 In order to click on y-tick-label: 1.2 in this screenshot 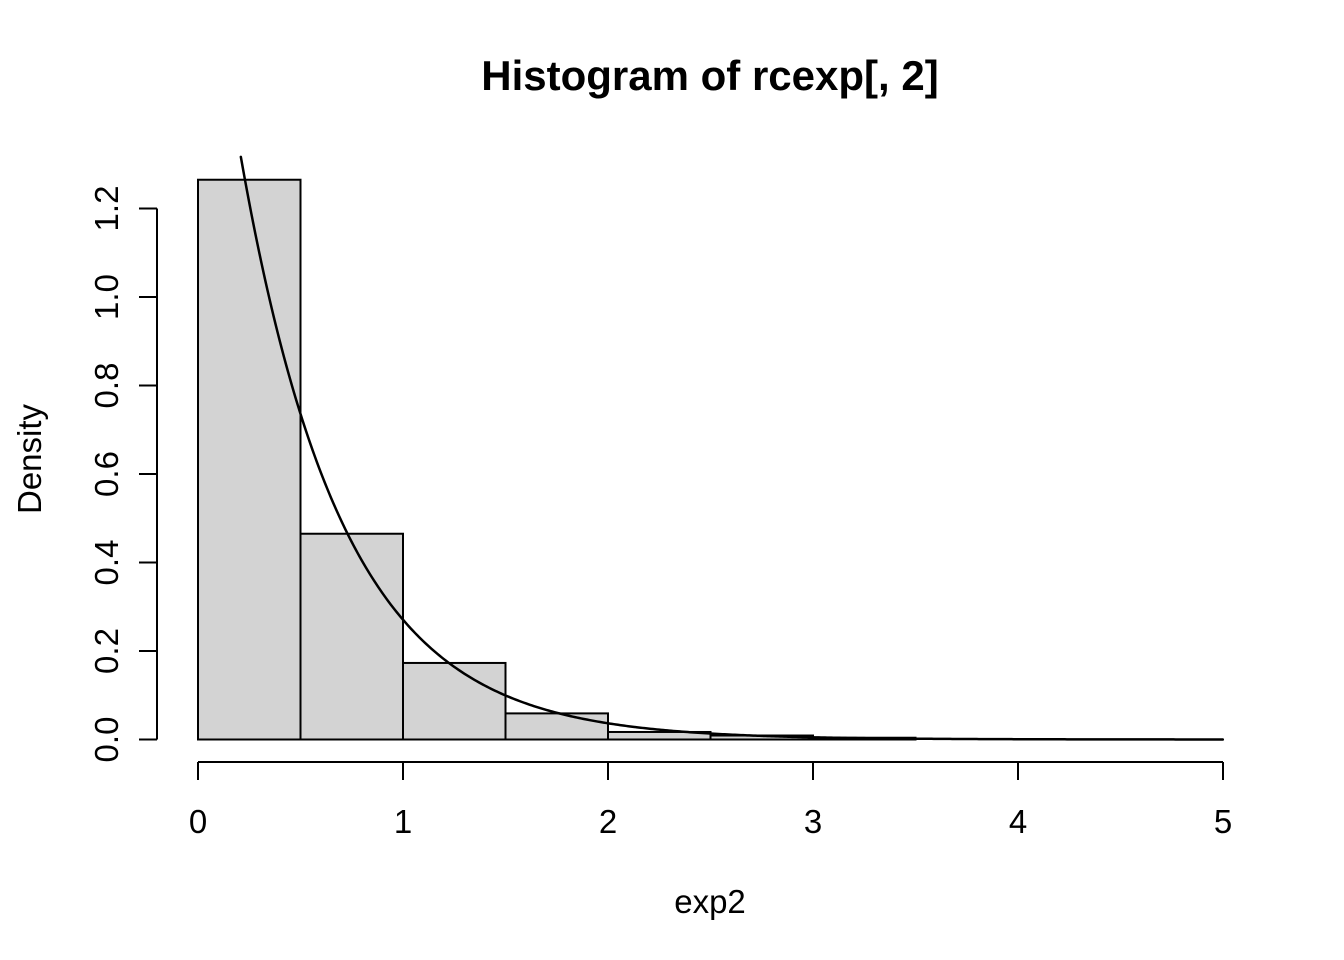, I will do `click(106, 209)`.